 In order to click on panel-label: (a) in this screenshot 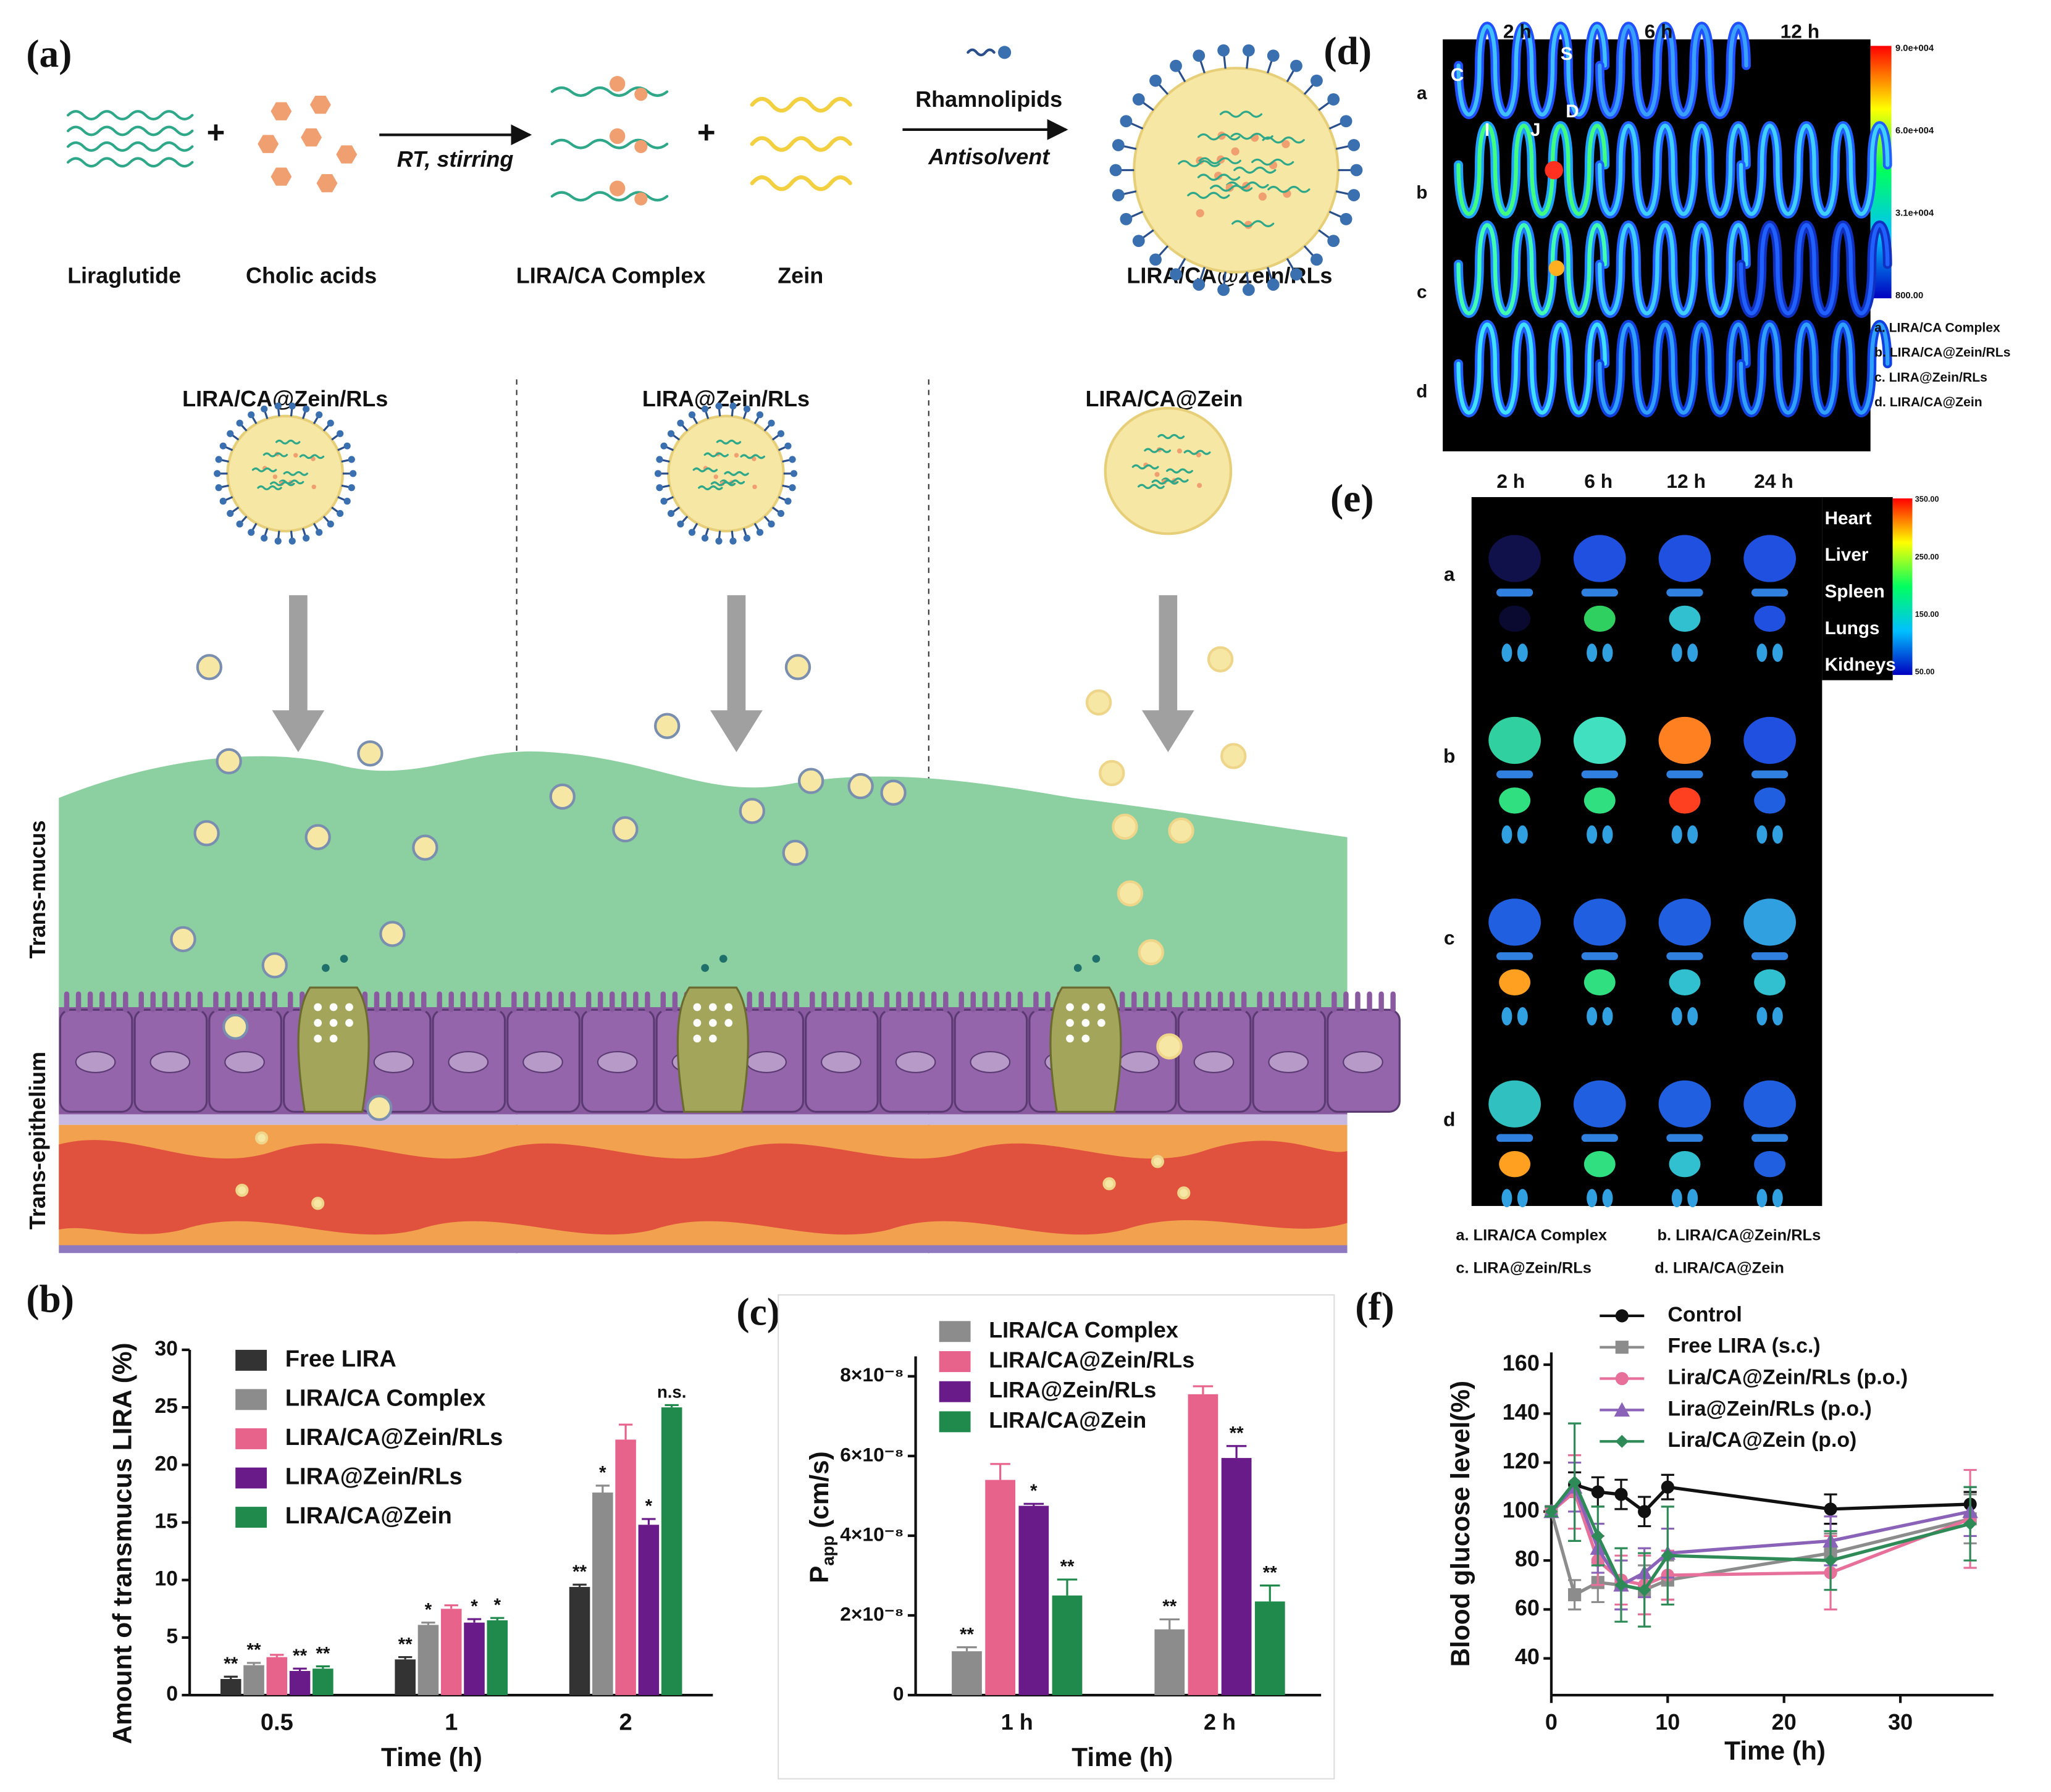, I will do `click(49, 53)`.